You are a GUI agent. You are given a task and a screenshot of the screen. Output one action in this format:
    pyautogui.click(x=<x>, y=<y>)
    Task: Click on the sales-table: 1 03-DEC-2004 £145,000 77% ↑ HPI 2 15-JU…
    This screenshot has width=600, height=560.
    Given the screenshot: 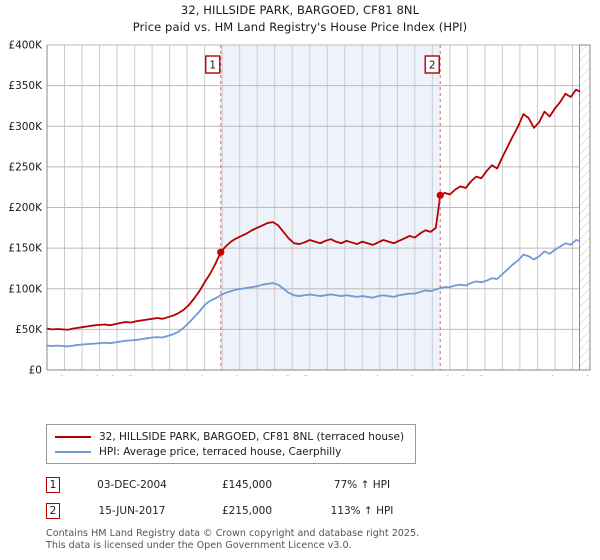 What is the action you would take?
    pyautogui.click(x=276, y=498)
    